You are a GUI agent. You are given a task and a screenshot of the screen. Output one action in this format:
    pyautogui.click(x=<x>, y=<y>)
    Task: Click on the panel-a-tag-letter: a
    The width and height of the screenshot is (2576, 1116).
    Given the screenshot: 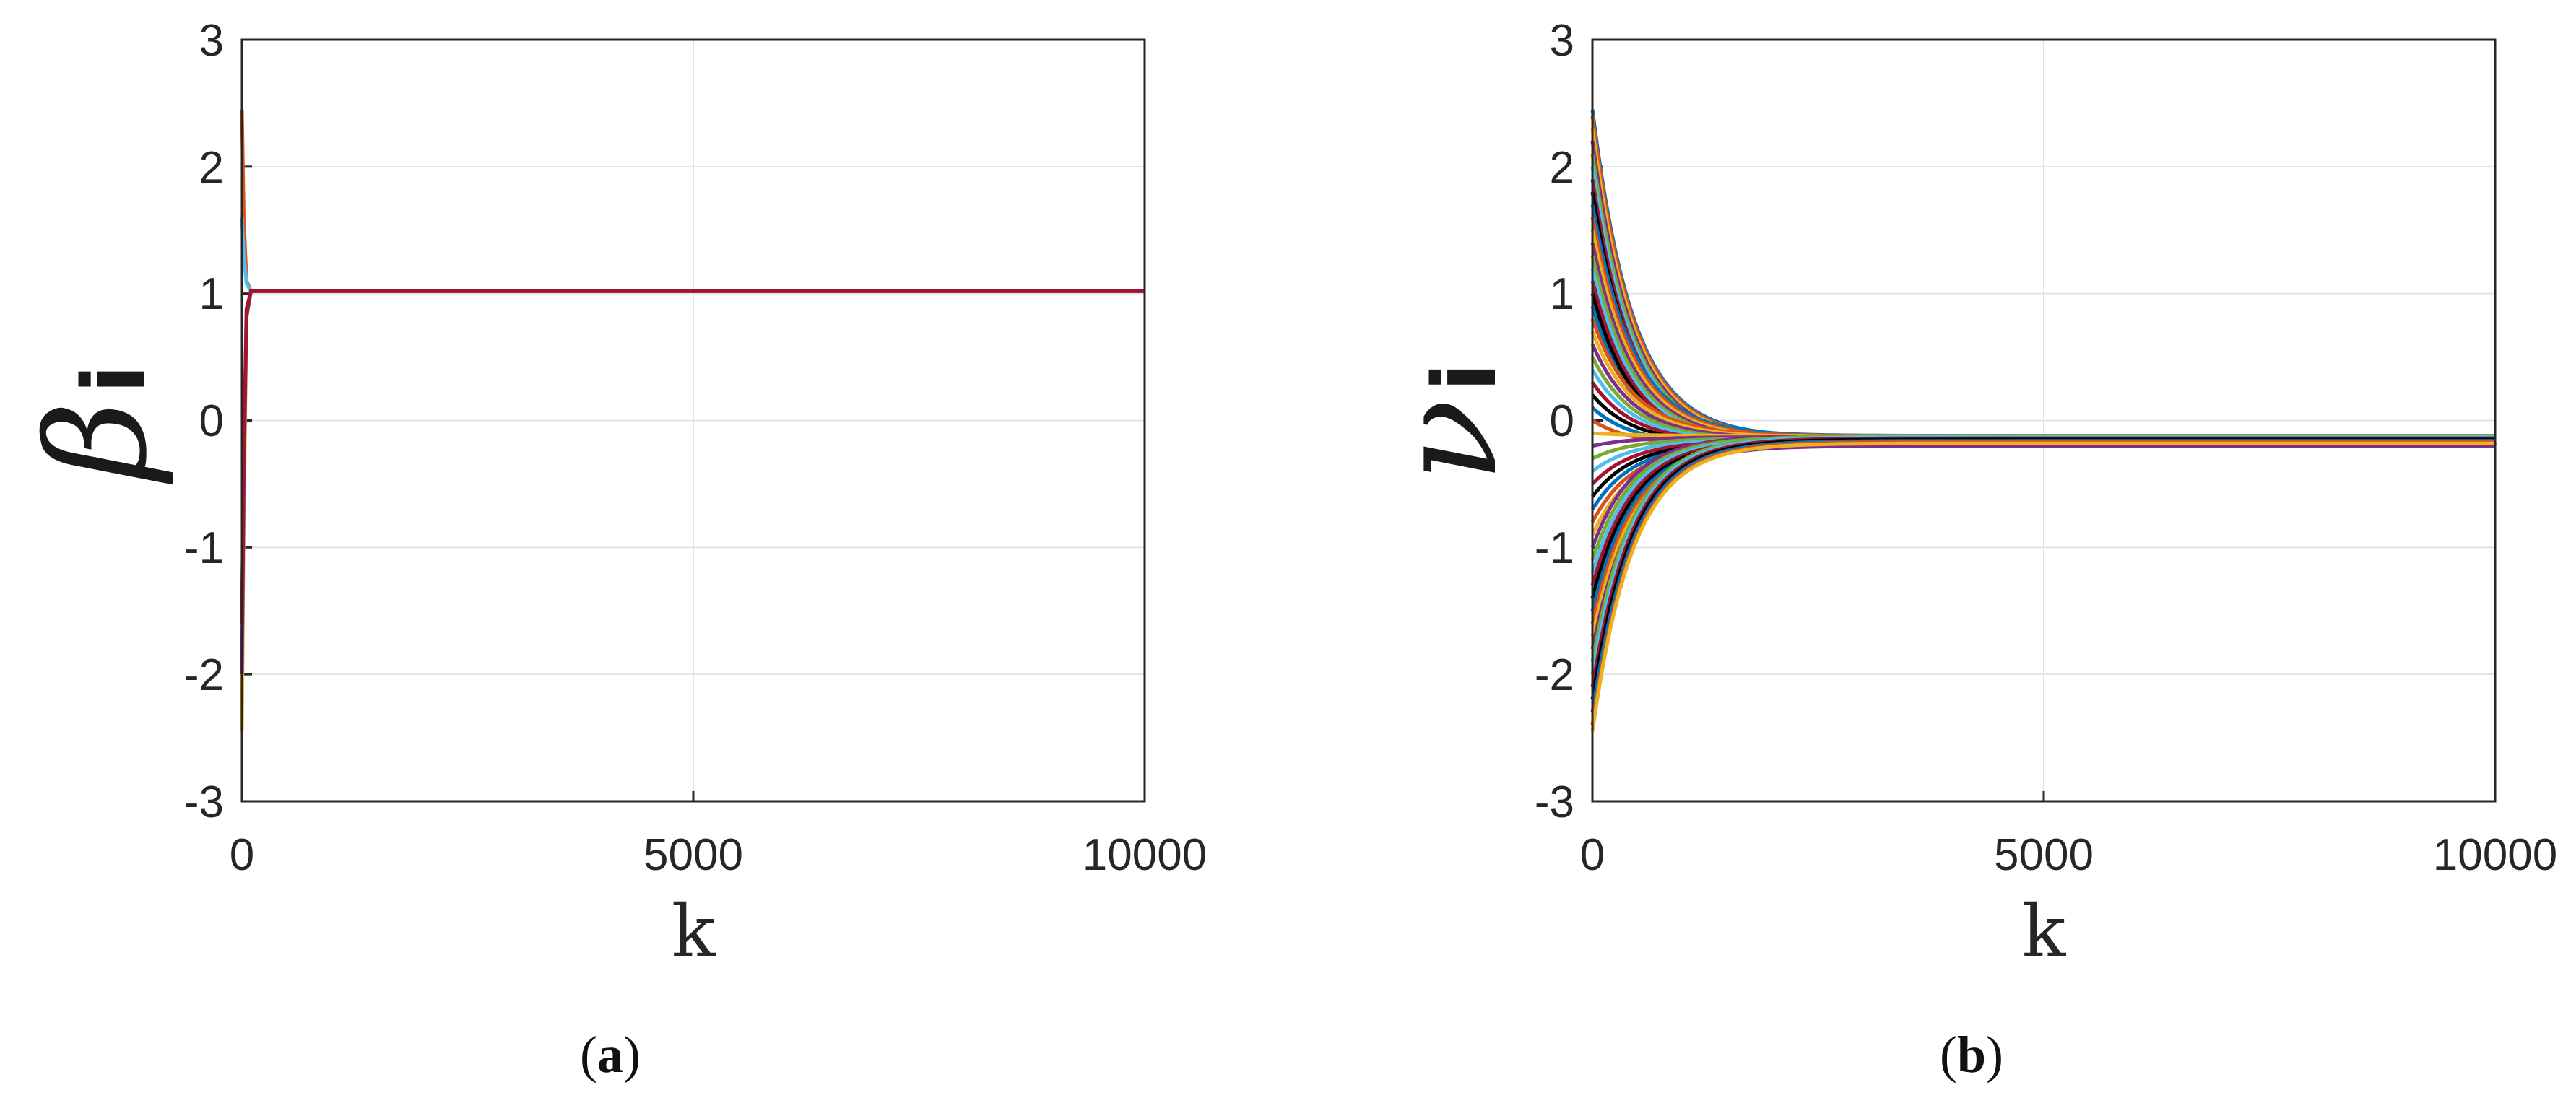 What is the action you would take?
    pyautogui.click(x=610, y=1055)
    